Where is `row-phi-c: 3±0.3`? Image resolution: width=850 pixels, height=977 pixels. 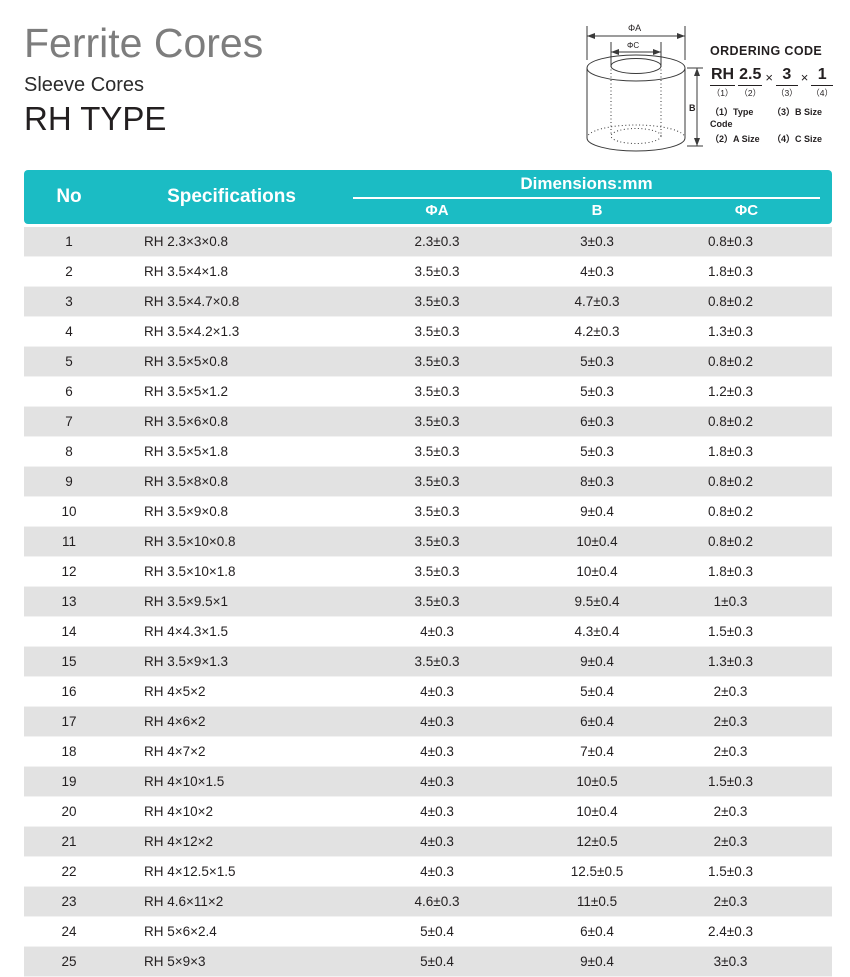
row-phi-c: 3±0.3 is located at coordinates (730, 961).